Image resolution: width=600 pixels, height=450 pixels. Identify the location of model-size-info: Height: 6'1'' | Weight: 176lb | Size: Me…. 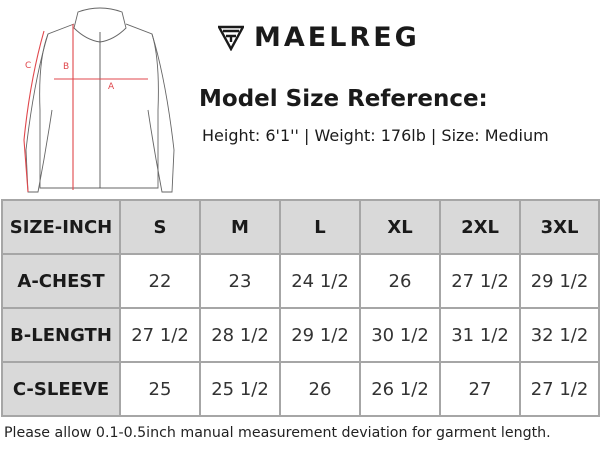
(375, 135).